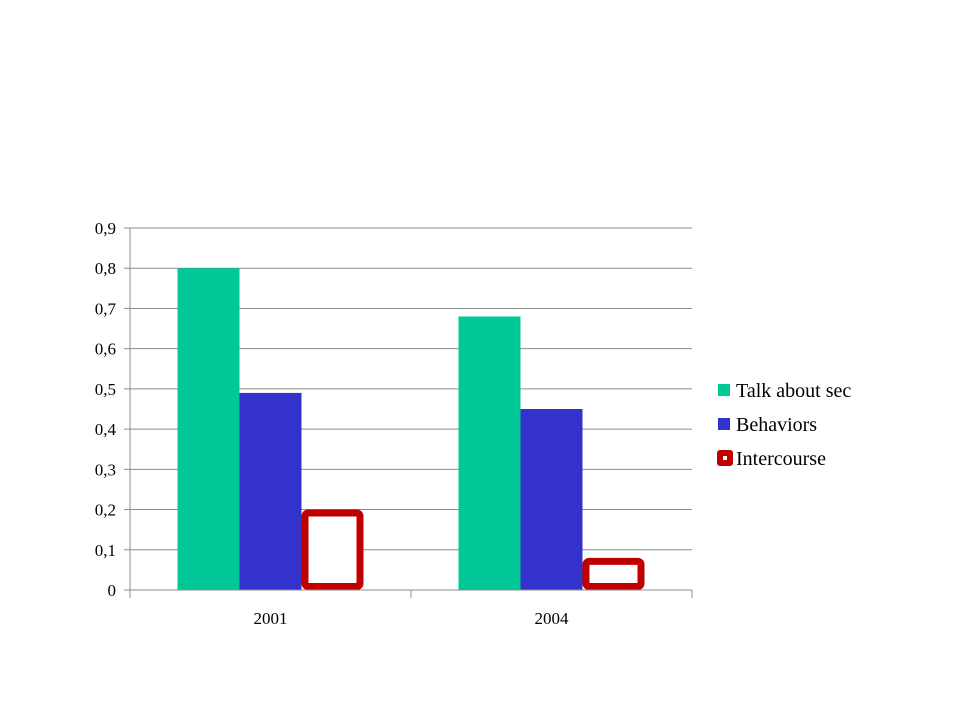  I want to click on bar-talk-about-sec-2004, so click(489, 453).